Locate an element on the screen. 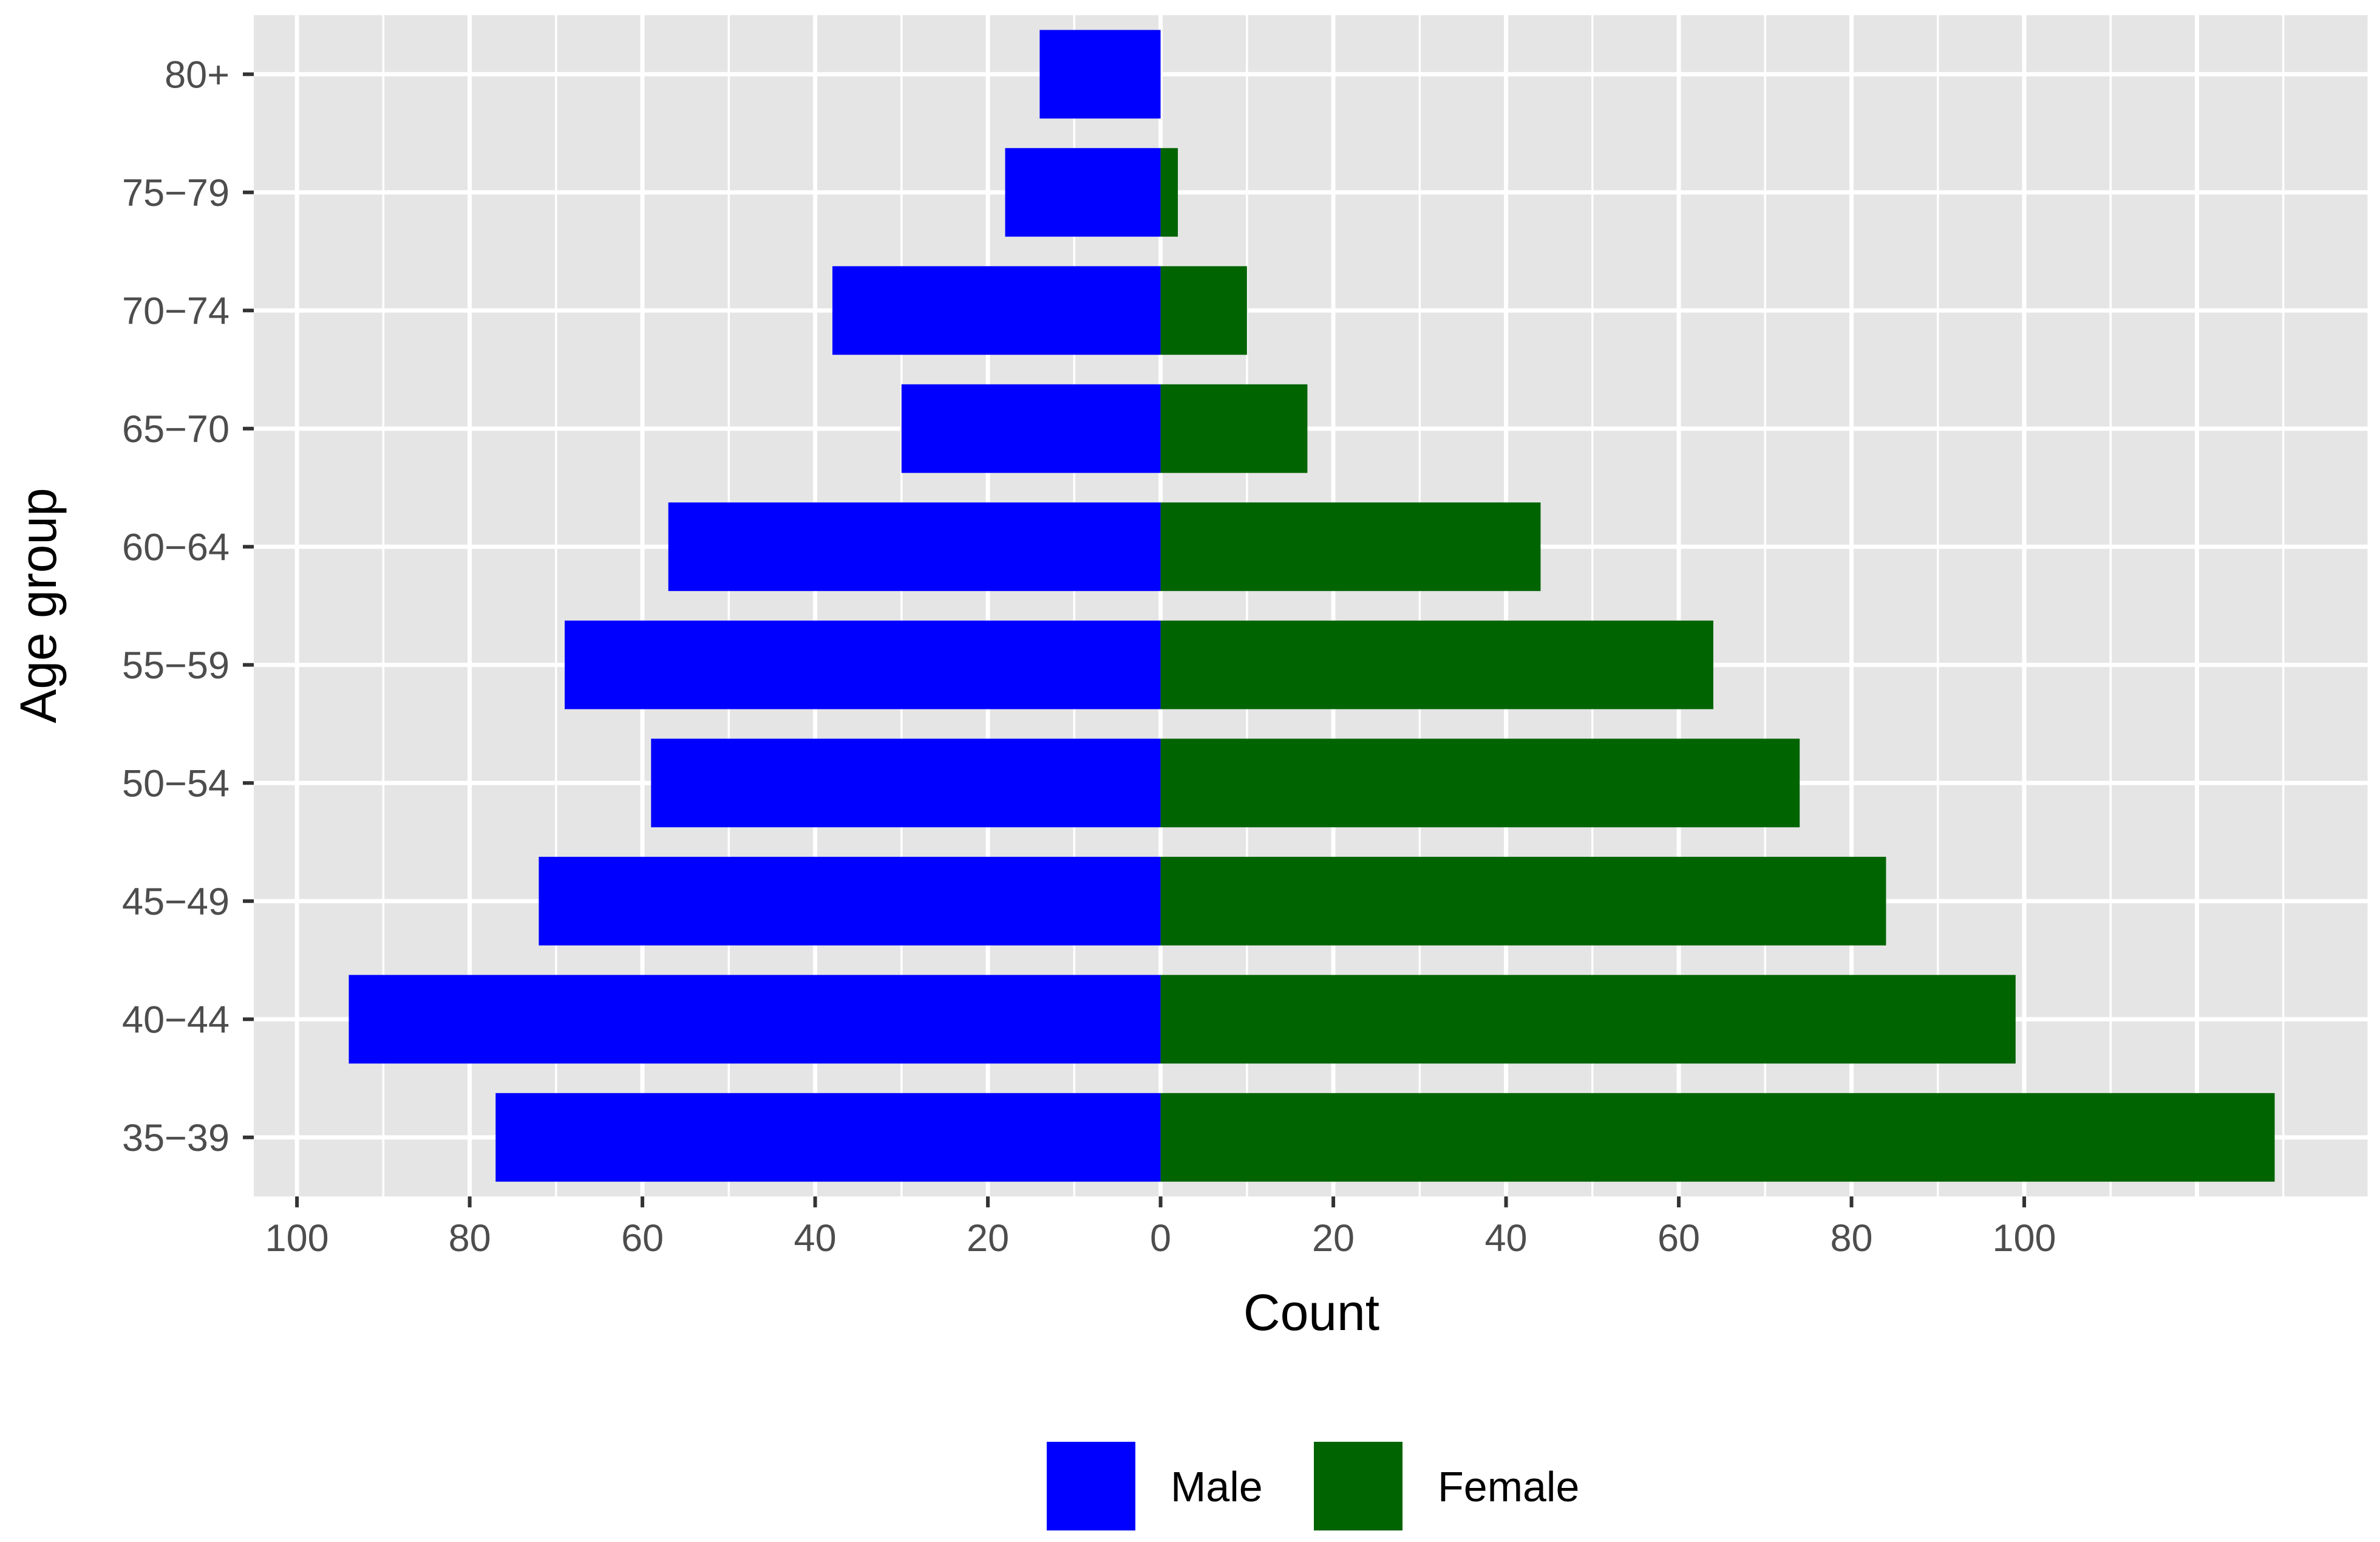 The height and width of the screenshot is (1542, 2380). y-tick-label: 35−39 is located at coordinates (175, 1138).